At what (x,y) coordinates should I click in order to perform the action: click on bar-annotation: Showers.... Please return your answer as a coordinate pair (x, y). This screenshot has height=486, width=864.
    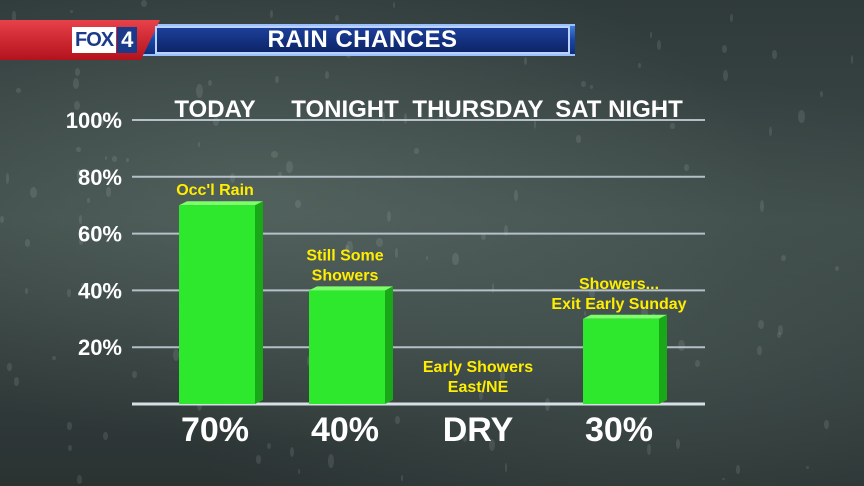
    Looking at the image, I should click on (619, 284).